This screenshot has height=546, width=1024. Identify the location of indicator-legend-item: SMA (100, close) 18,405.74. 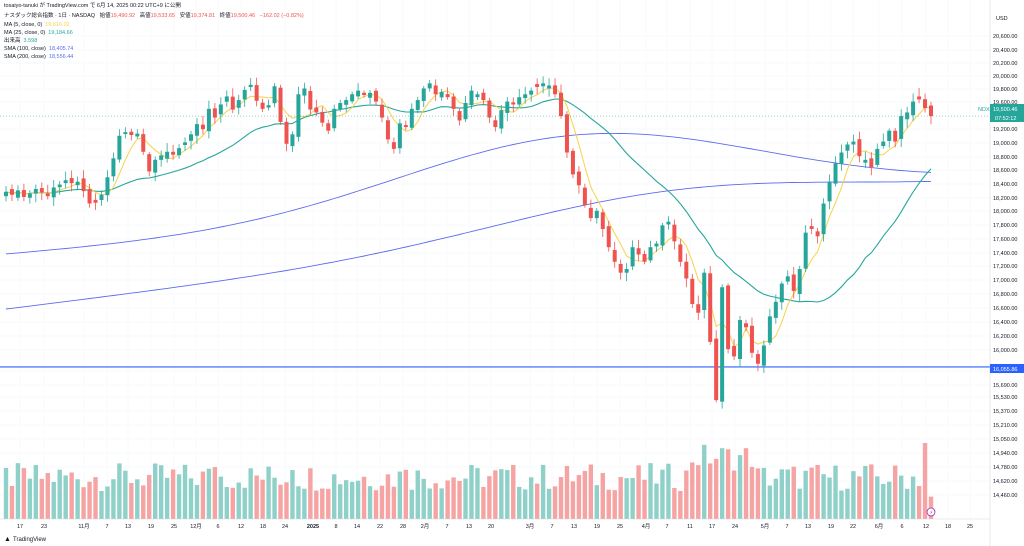
(40, 49).